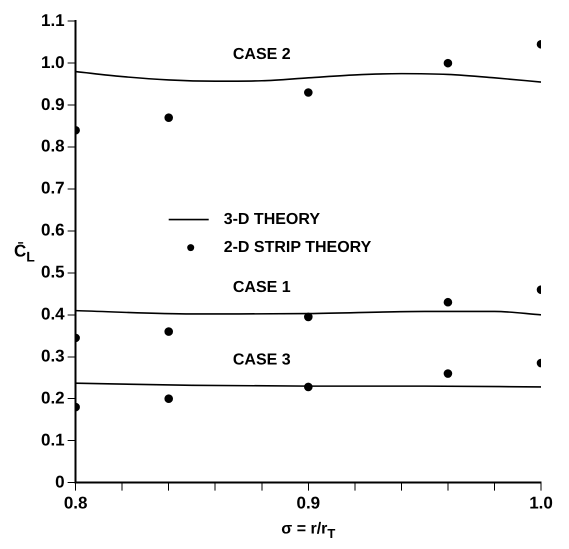 Image resolution: width=569 pixels, height=549 pixels. Describe the element at coordinates (272, 219) in the screenshot. I see `legend-label: 3-D THEORY` at that location.